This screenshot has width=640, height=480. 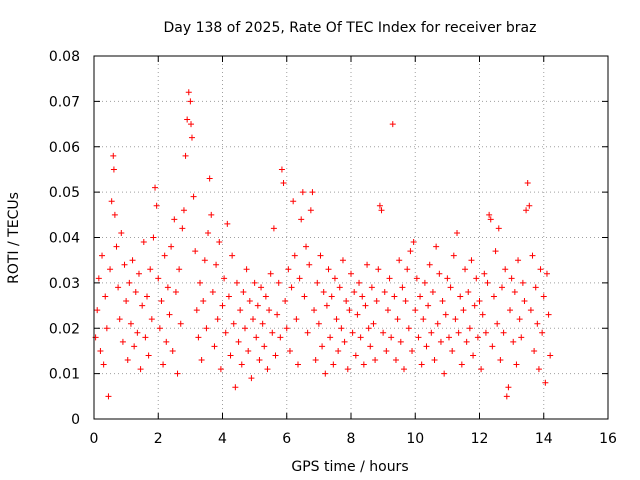 What do you see at coordinates (222, 439) in the screenshot?
I see `x-tick-label: 4` at bounding box center [222, 439].